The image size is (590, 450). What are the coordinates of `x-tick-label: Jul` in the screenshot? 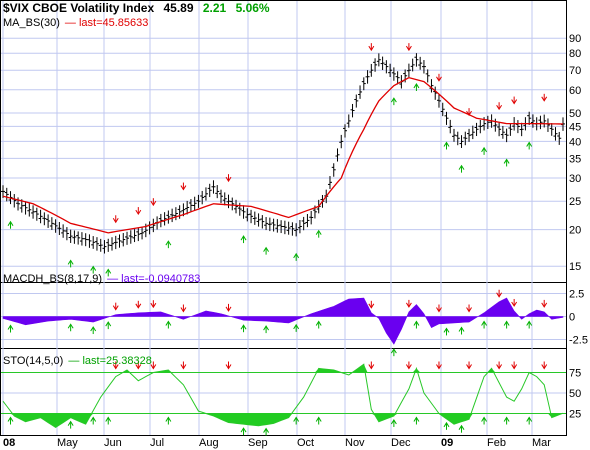 It's located at (157, 443).